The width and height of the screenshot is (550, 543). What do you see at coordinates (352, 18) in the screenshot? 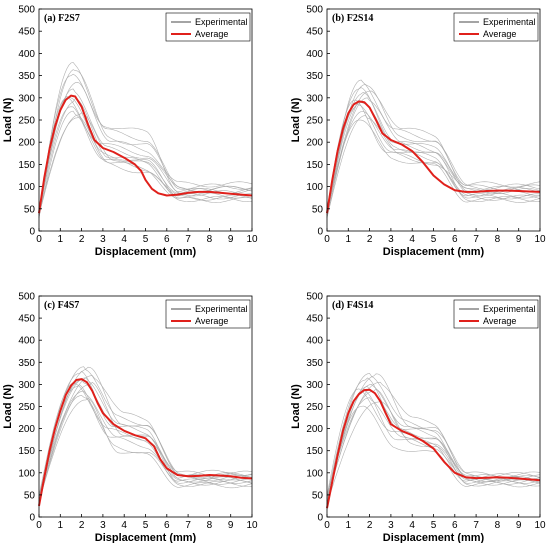
I see `panel-title: (b) F2S14` at bounding box center [352, 18].